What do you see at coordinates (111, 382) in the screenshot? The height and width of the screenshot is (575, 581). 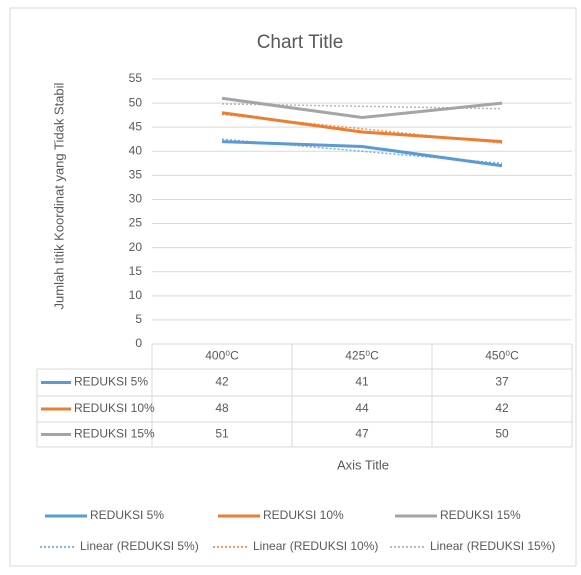 I see `table-row-label: REDUKSI 5%` at bounding box center [111, 382].